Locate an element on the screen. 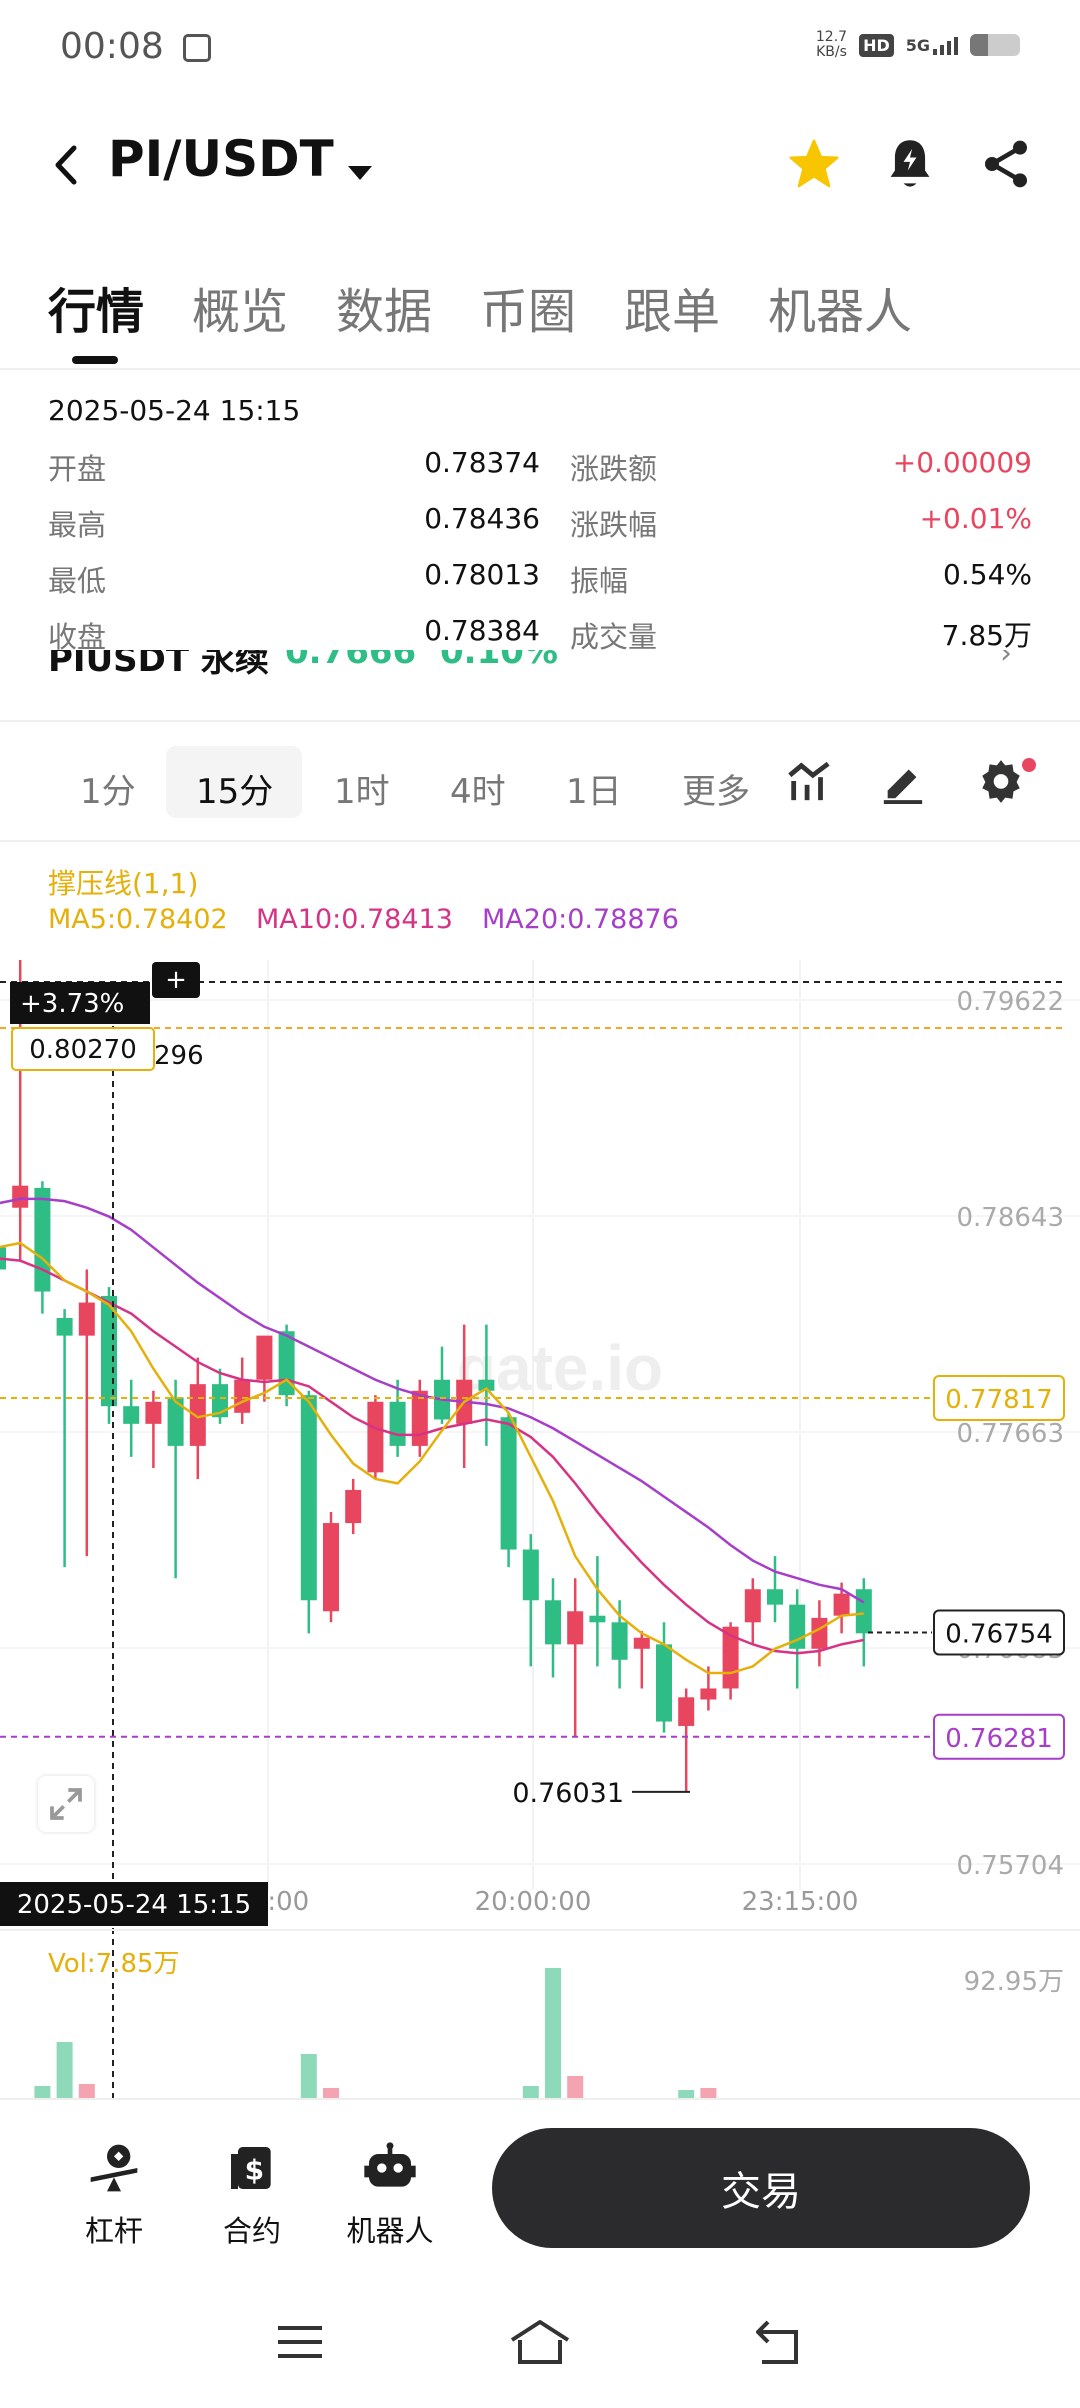  network-speed: 12.7 KB/s is located at coordinates (831, 44).